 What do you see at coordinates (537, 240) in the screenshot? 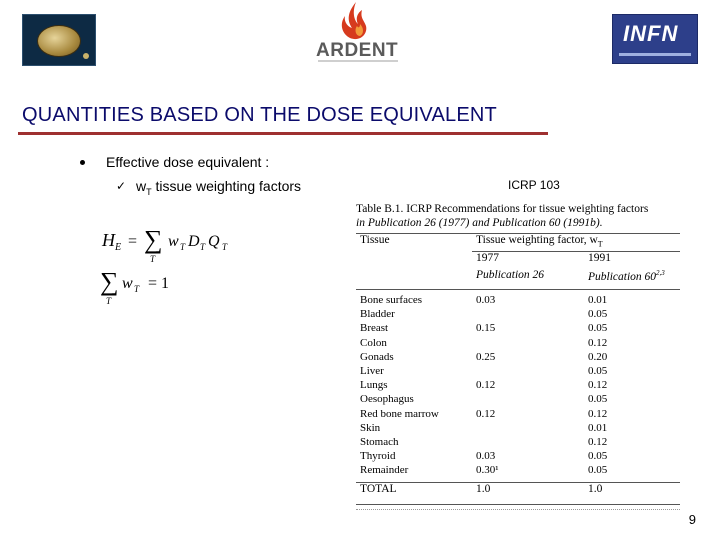
I see `header-weighting-factor-text: Tissue weighting factor, w` at bounding box center [537, 240].